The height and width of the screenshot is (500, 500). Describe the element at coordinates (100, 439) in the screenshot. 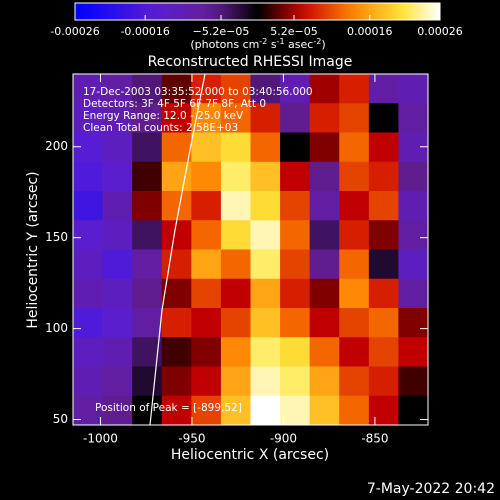

I see `x-tick-label: -1000` at that location.